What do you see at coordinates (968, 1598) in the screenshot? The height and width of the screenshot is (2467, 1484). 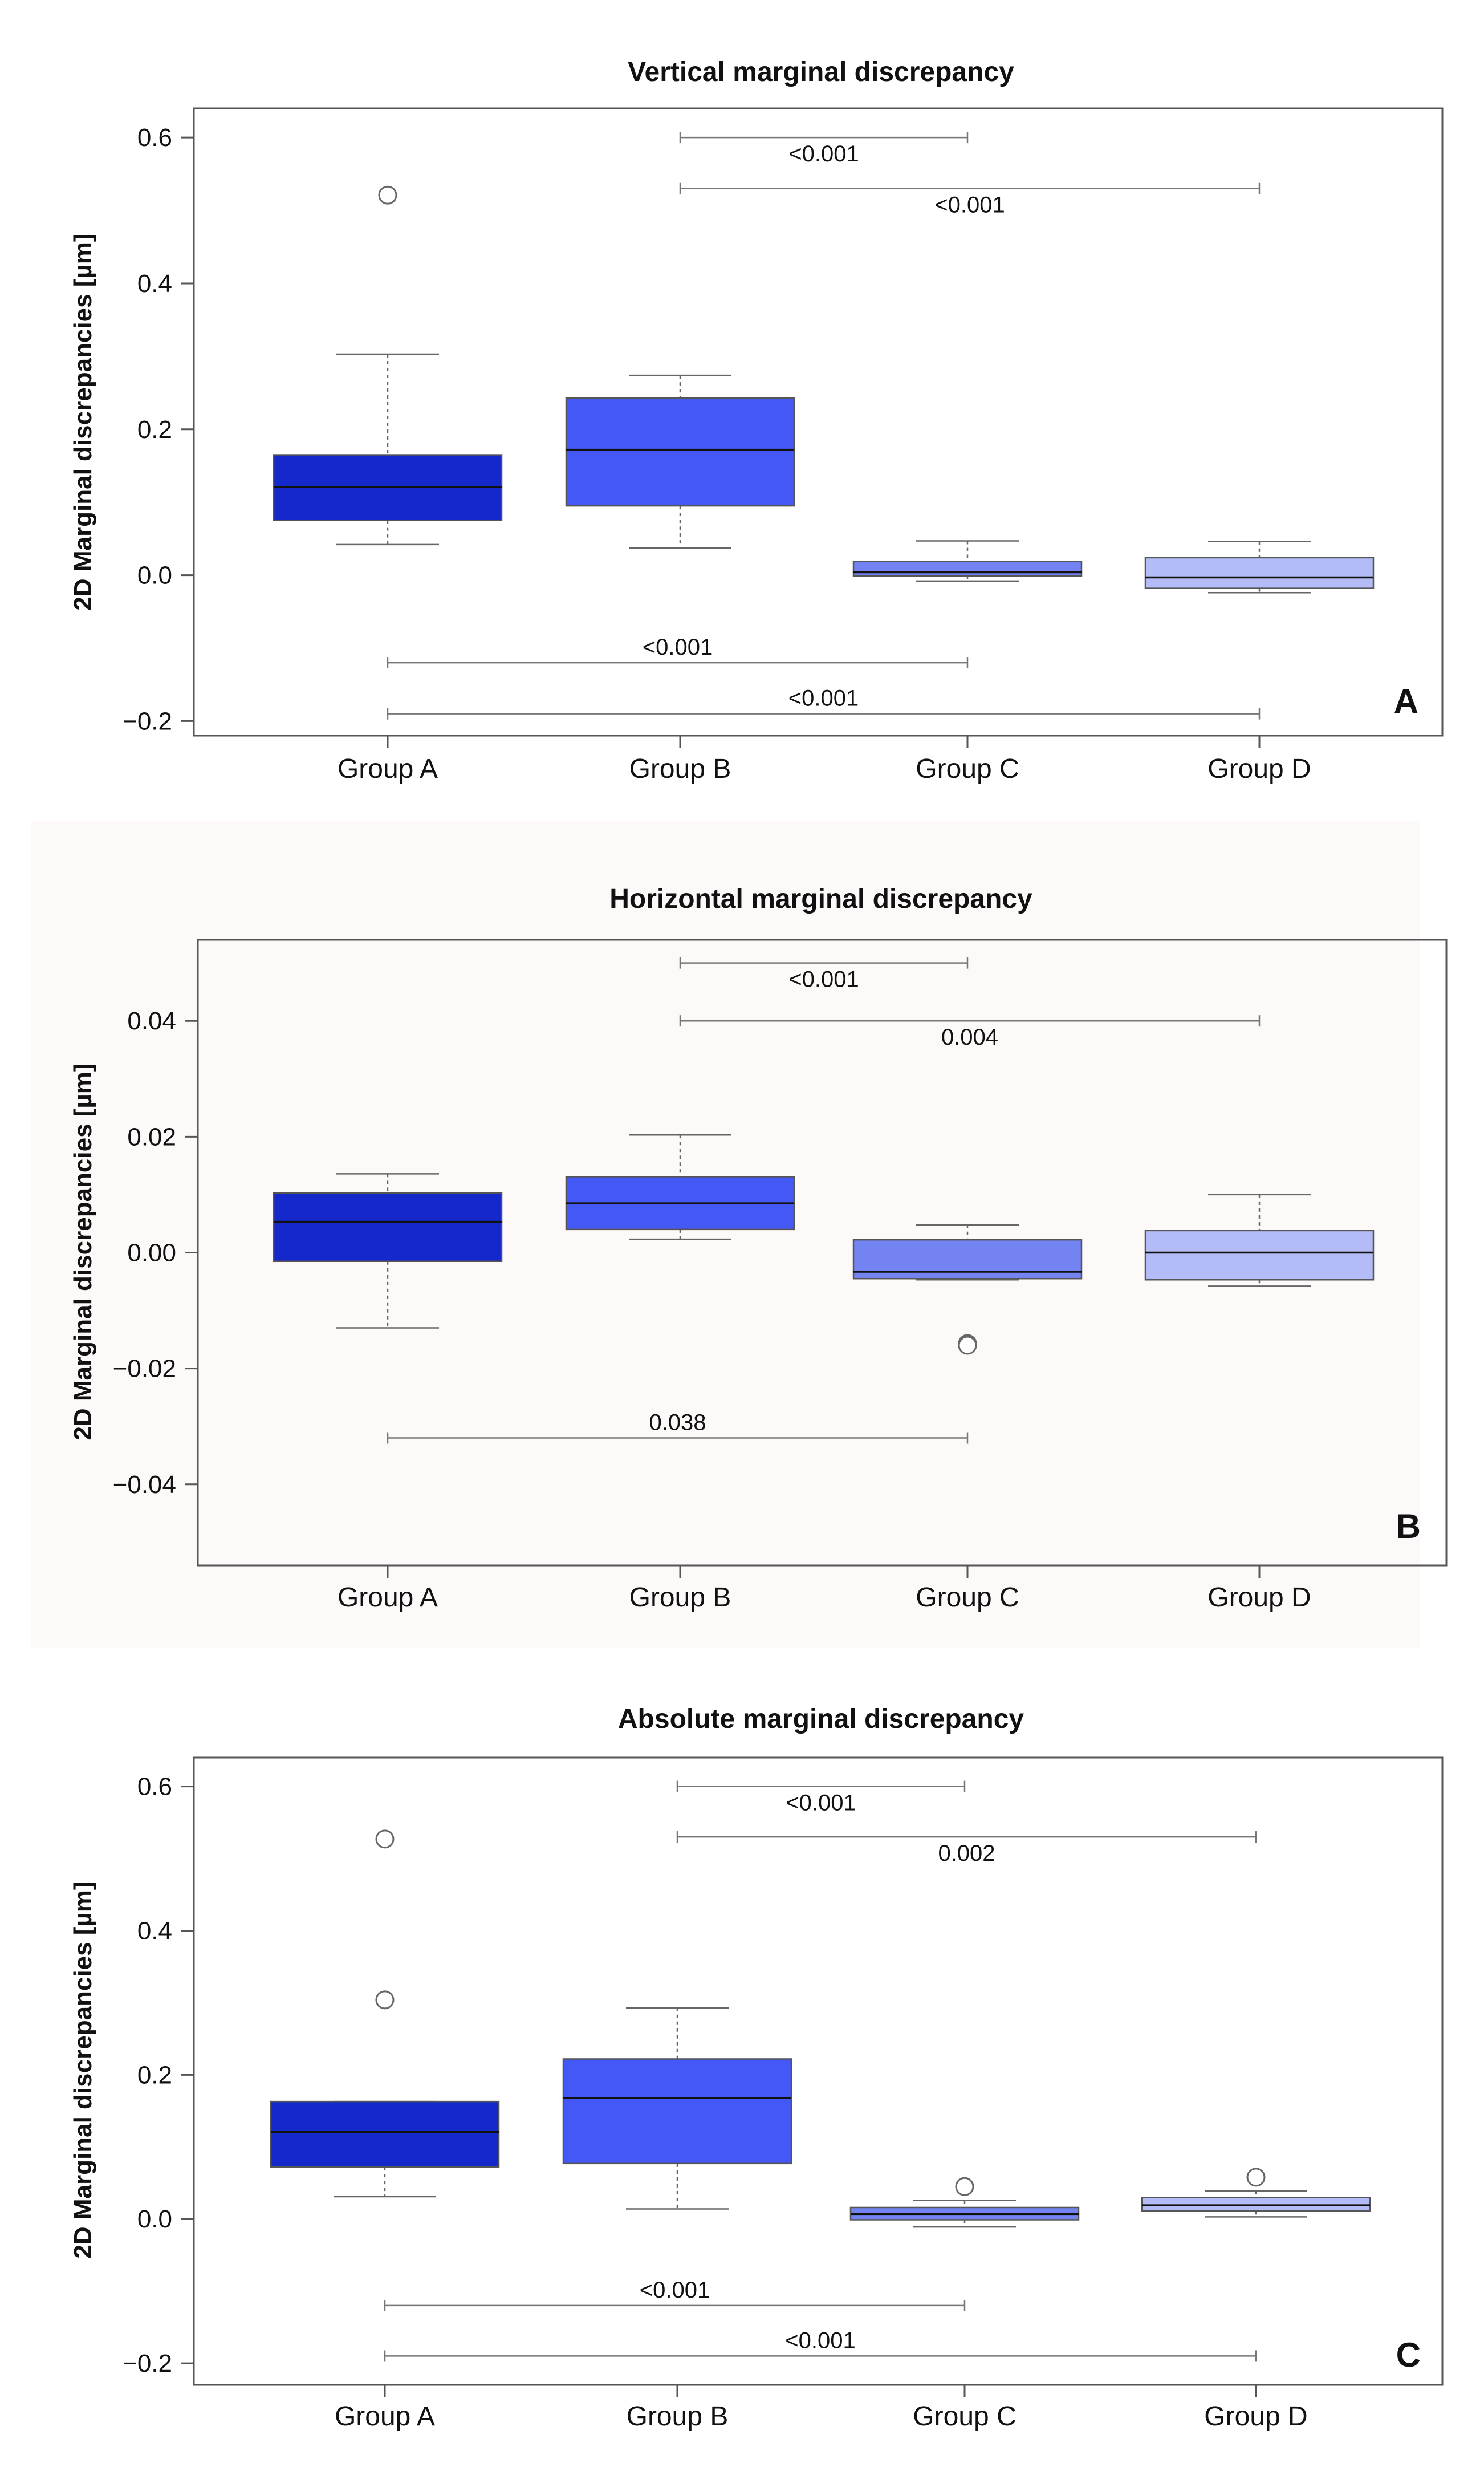 I see `panel-b-category-label: Group C` at bounding box center [968, 1598].